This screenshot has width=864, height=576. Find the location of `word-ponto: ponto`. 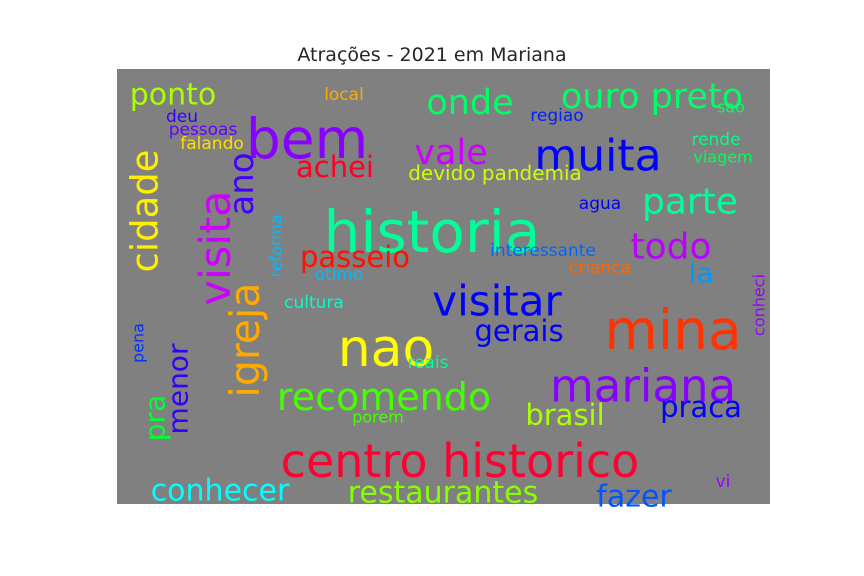

word-ponto: ponto is located at coordinates (173, 95).